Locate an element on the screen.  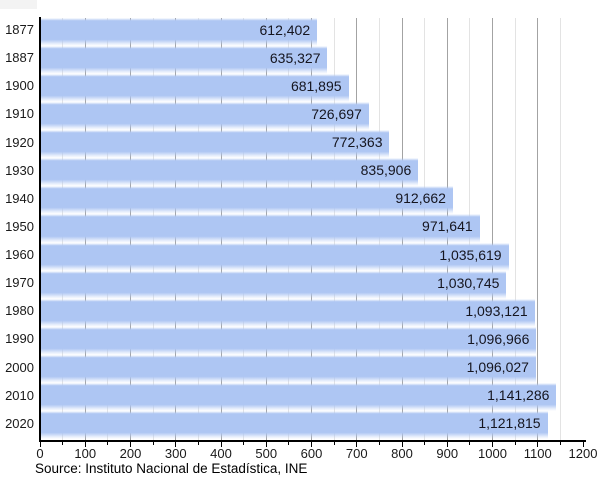
bar-value-label: 912,662 is located at coordinates (420, 198).